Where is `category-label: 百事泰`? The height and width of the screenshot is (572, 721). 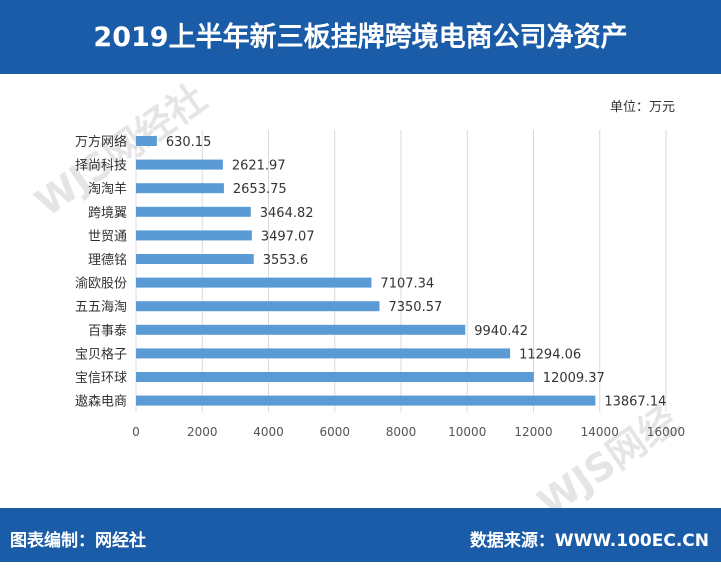
category-label: 百事泰 is located at coordinates (107, 331).